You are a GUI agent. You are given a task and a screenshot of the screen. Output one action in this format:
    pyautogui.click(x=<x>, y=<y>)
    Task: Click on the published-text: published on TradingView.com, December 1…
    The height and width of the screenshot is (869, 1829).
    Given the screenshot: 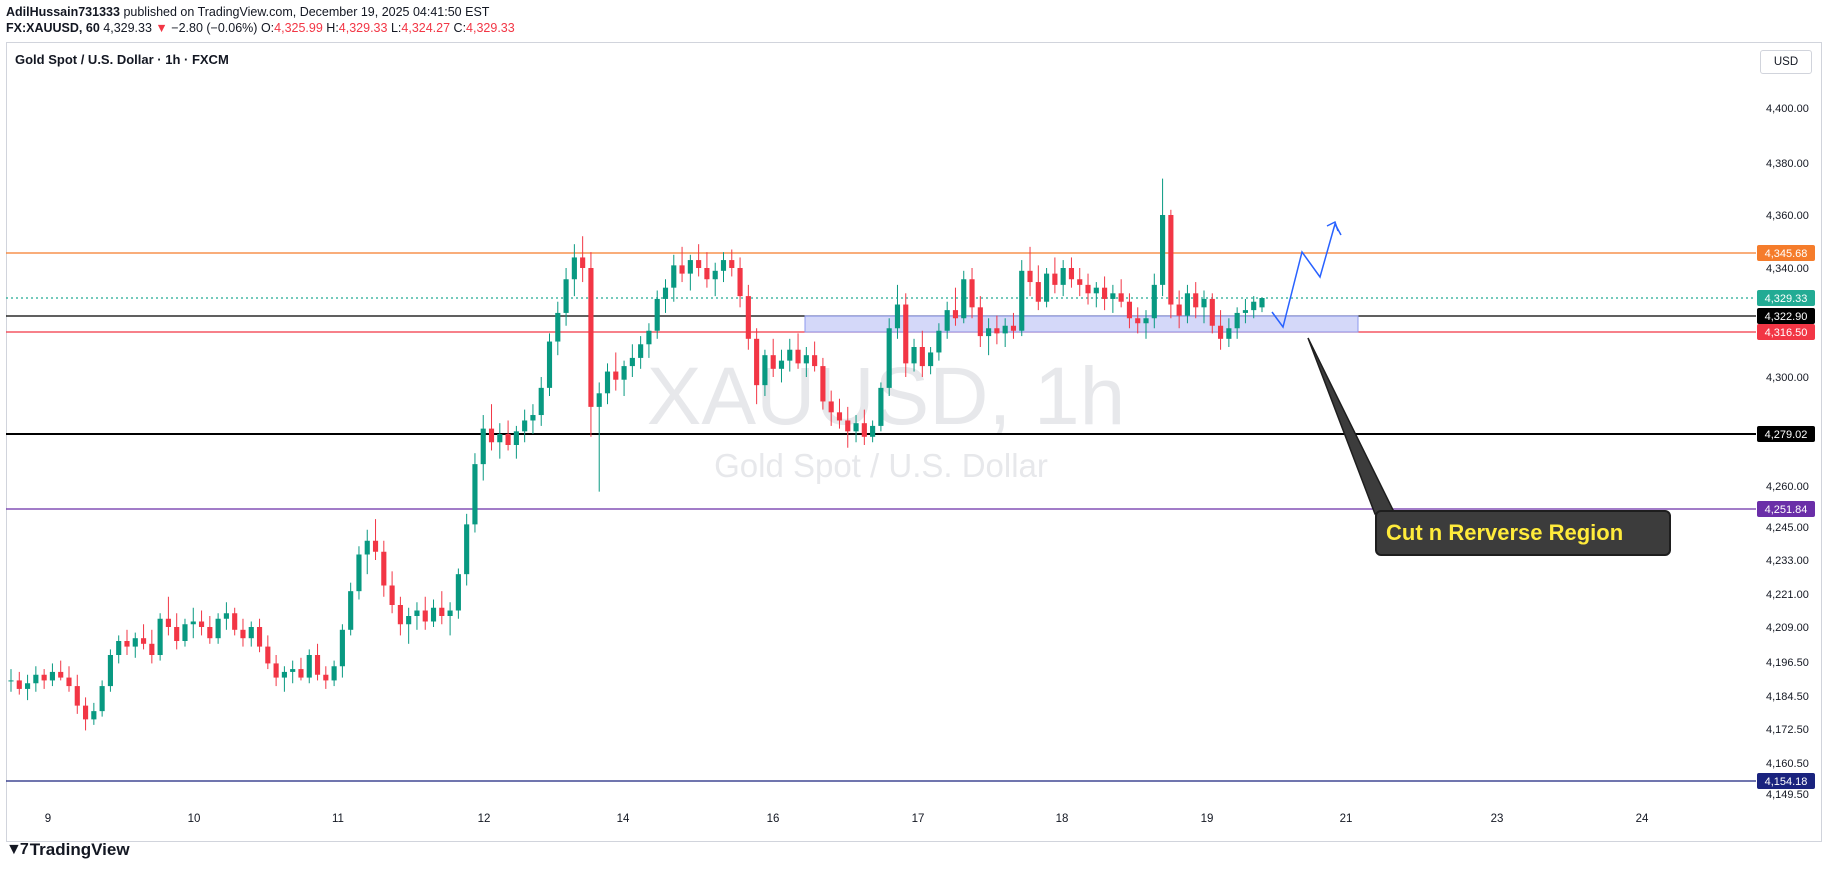 What is the action you would take?
    pyautogui.click(x=306, y=12)
    